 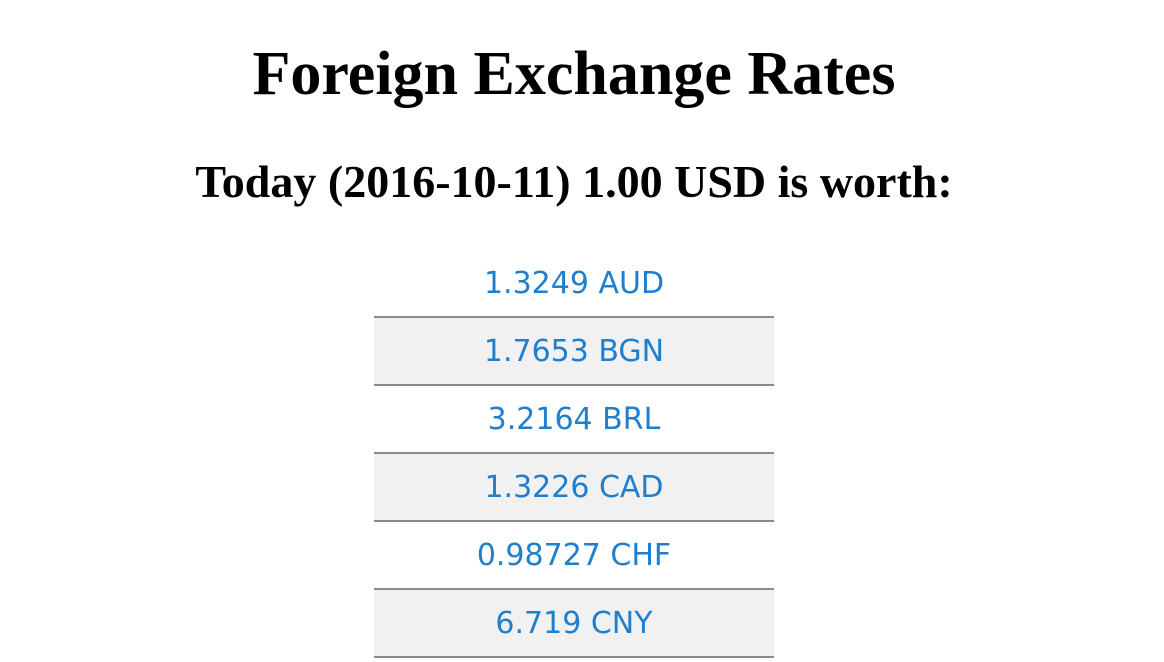 I want to click on rate-link-bgn: 1.7653 BGN, so click(x=574, y=351).